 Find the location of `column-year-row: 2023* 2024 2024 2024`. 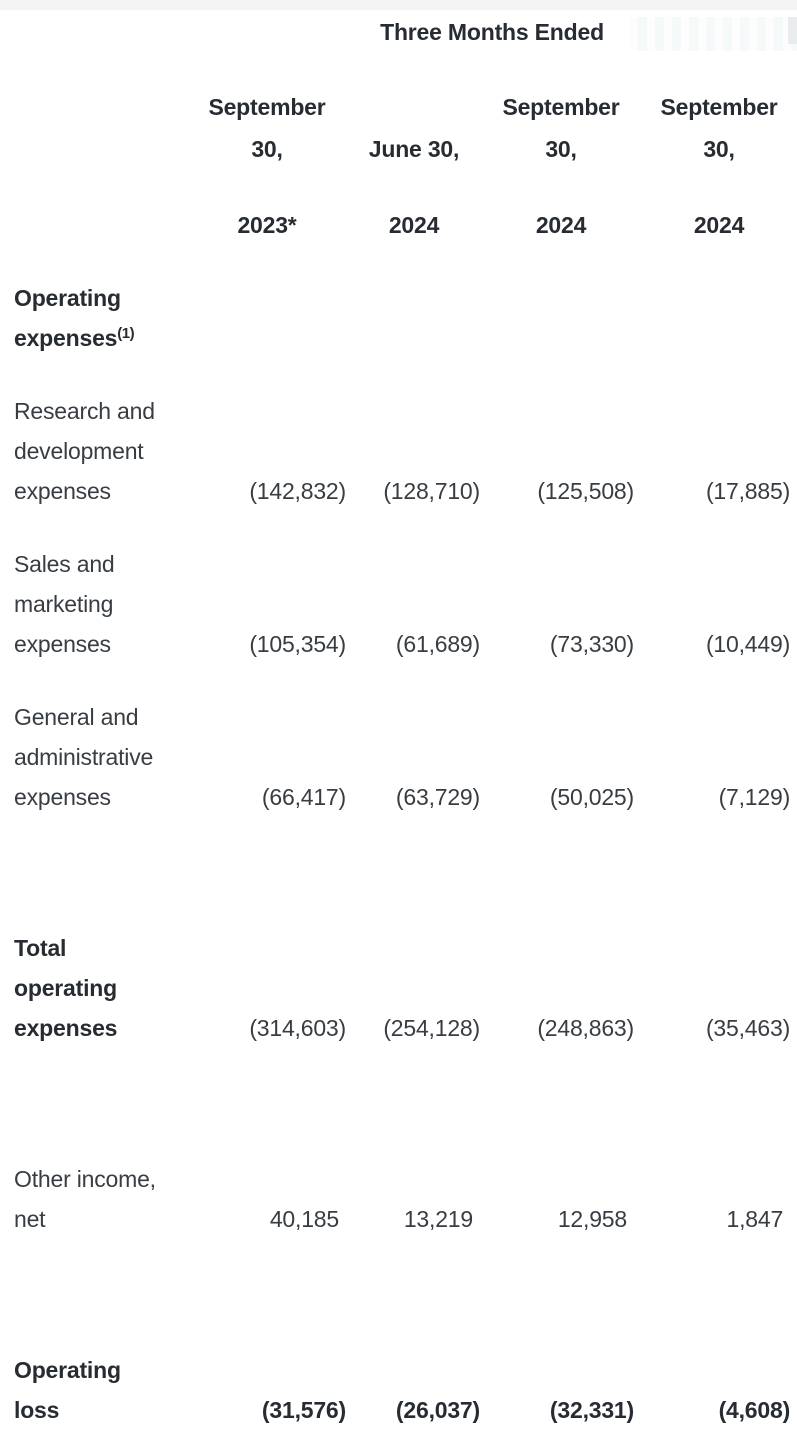

column-year-row: 2023* 2024 2024 2024 is located at coordinates (398, 207).